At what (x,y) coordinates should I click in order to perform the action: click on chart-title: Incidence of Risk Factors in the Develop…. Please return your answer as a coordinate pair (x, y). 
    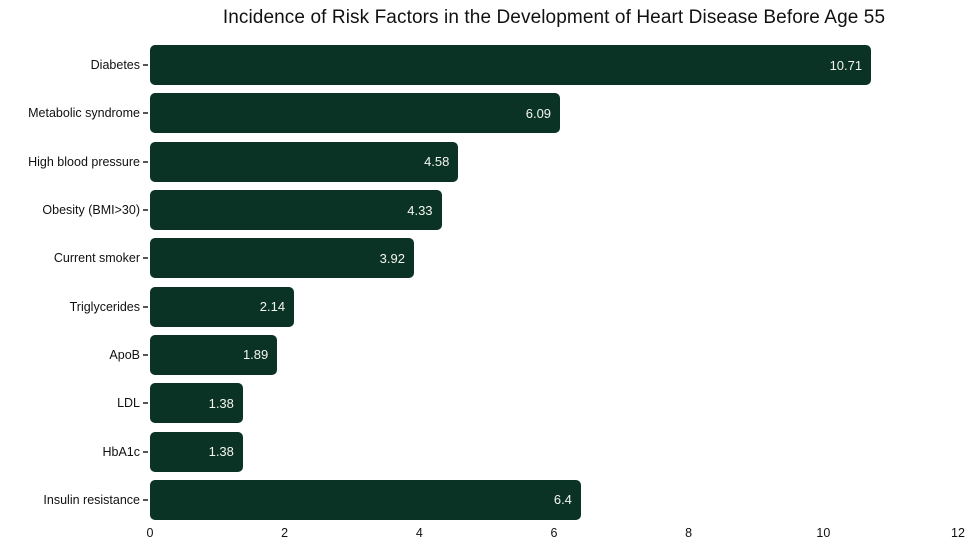
    Looking at the image, I should click on (554, 17).